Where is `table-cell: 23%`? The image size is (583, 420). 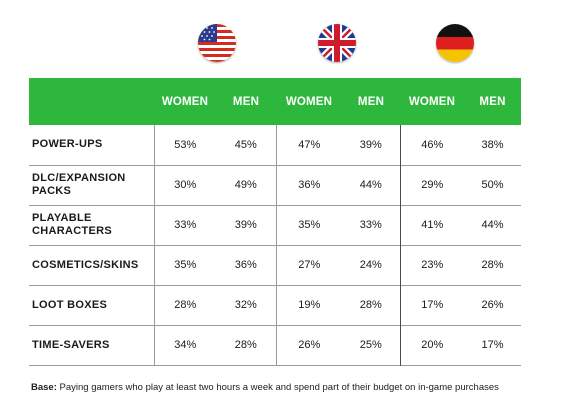 table-cell: 23% is located at coordinates (431, 265).